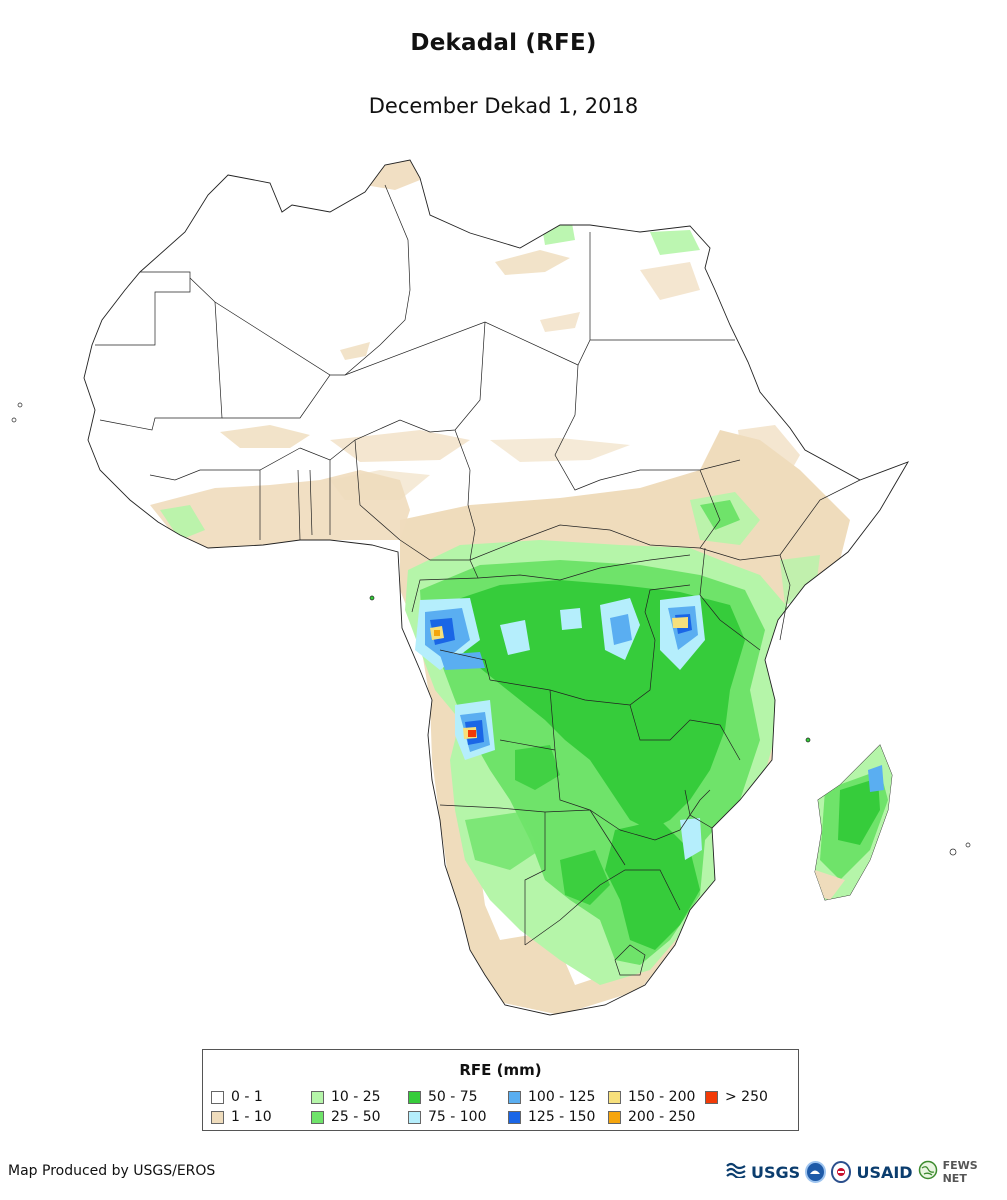  I want to click on legend-item: 25 - 50, so click(346, 1117).